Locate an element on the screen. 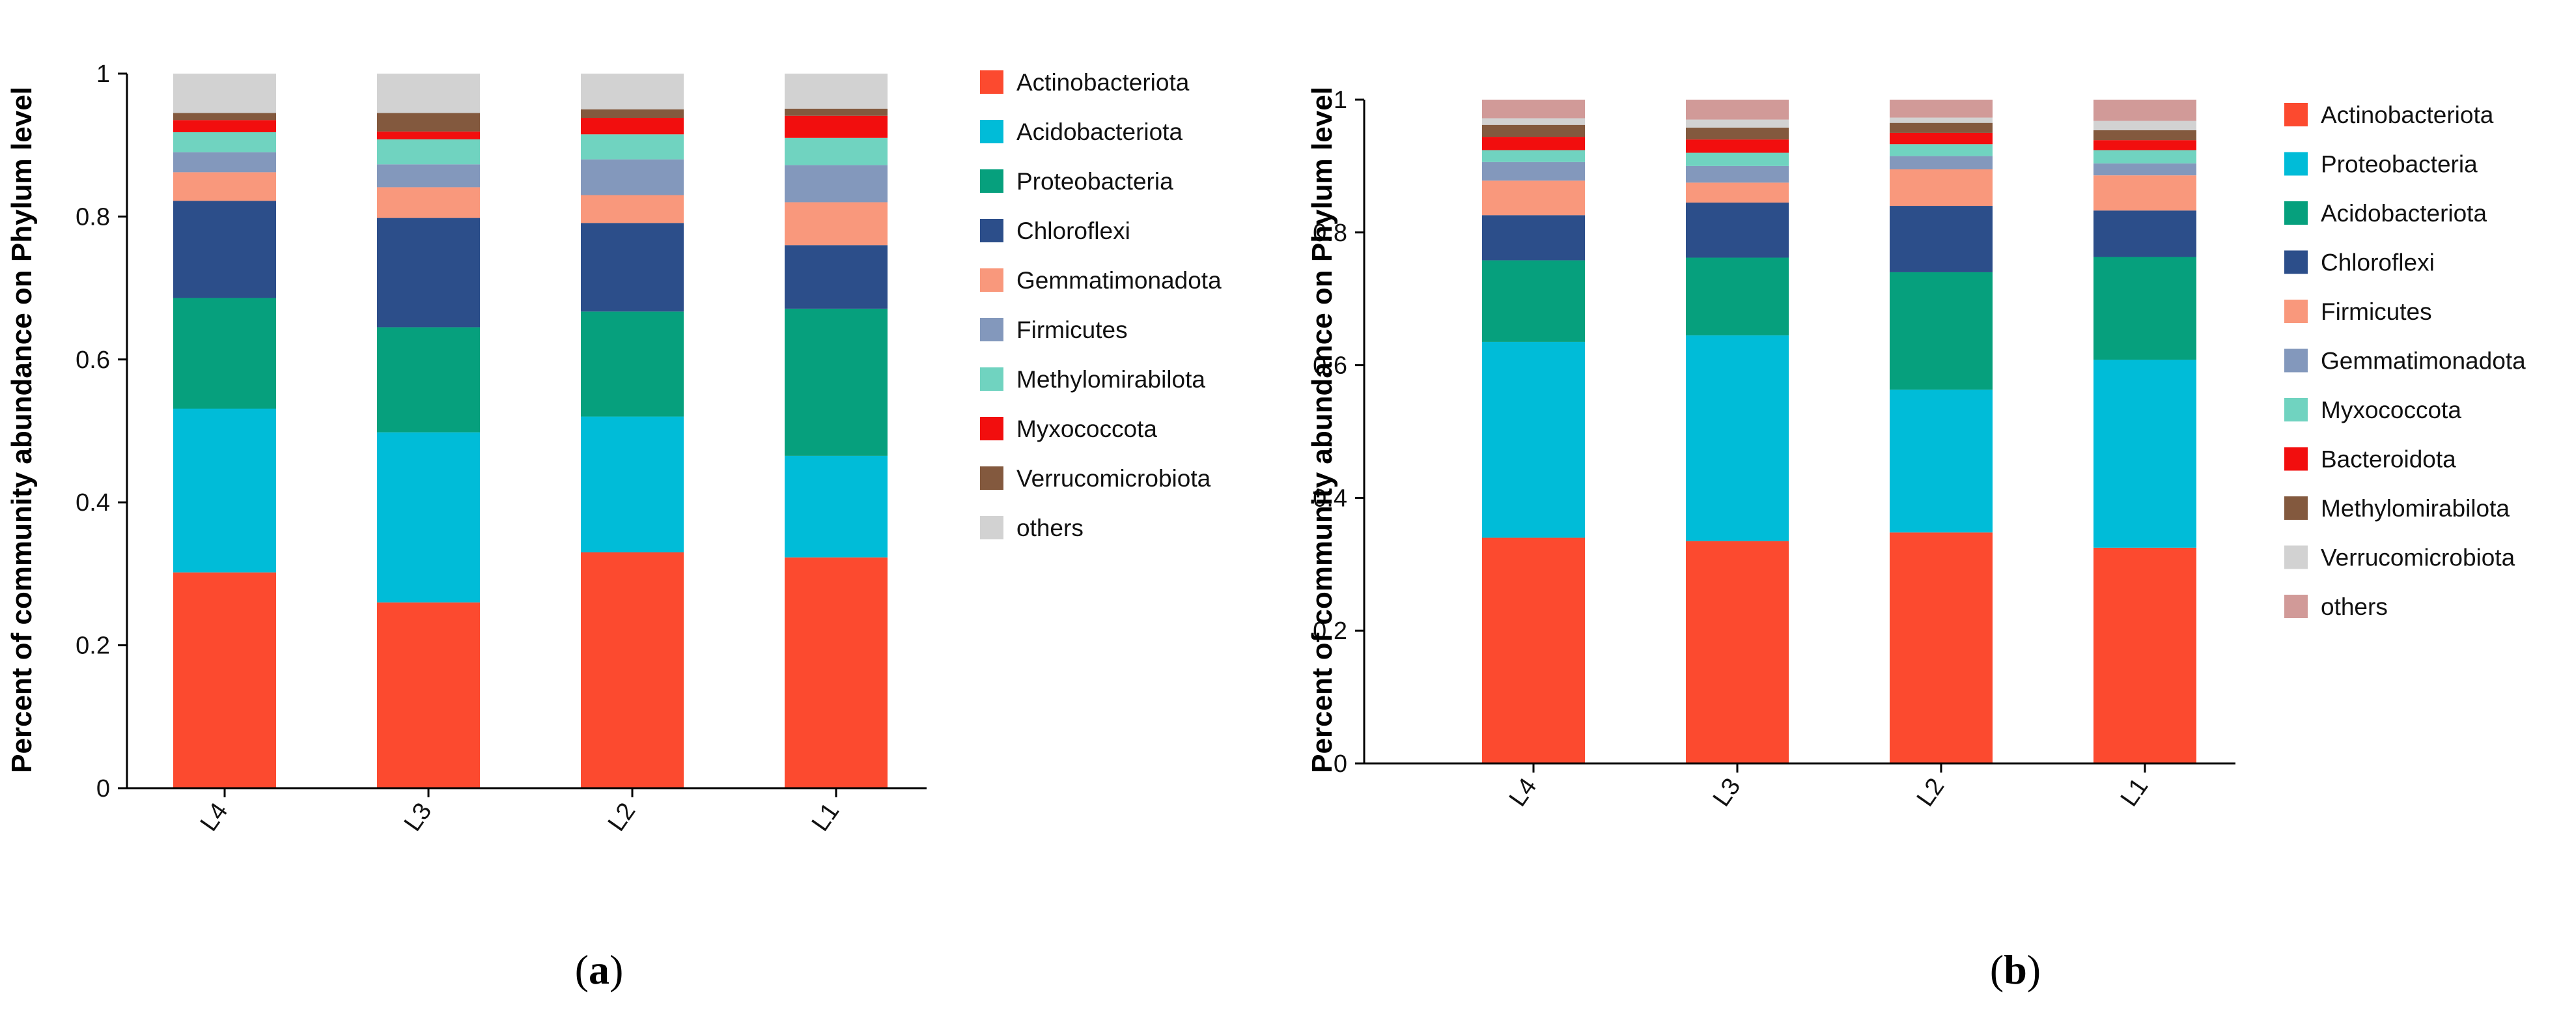 This screenshot has width=2576, height=1009. bar-segment-l2-acidobacteriota is located at coordinates (1942, 331).